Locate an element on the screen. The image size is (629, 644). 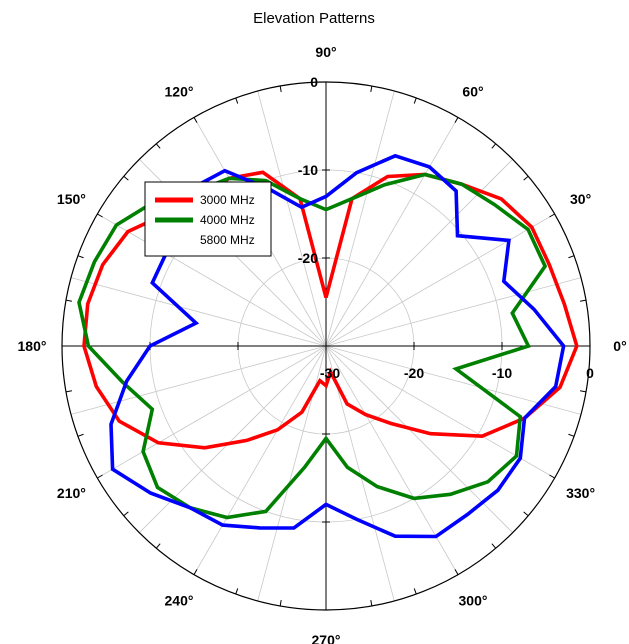
legend-label: 5800 MHz is located at coordinates (227, 240).